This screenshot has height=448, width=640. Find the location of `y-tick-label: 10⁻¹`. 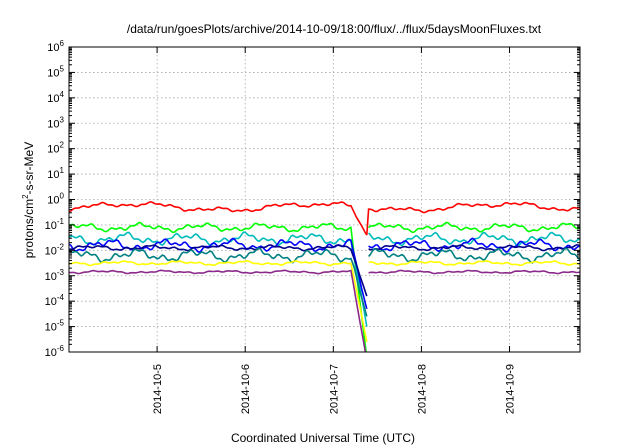

y-tick-label: 10⁻¹ is located at coordinates (55, 224).